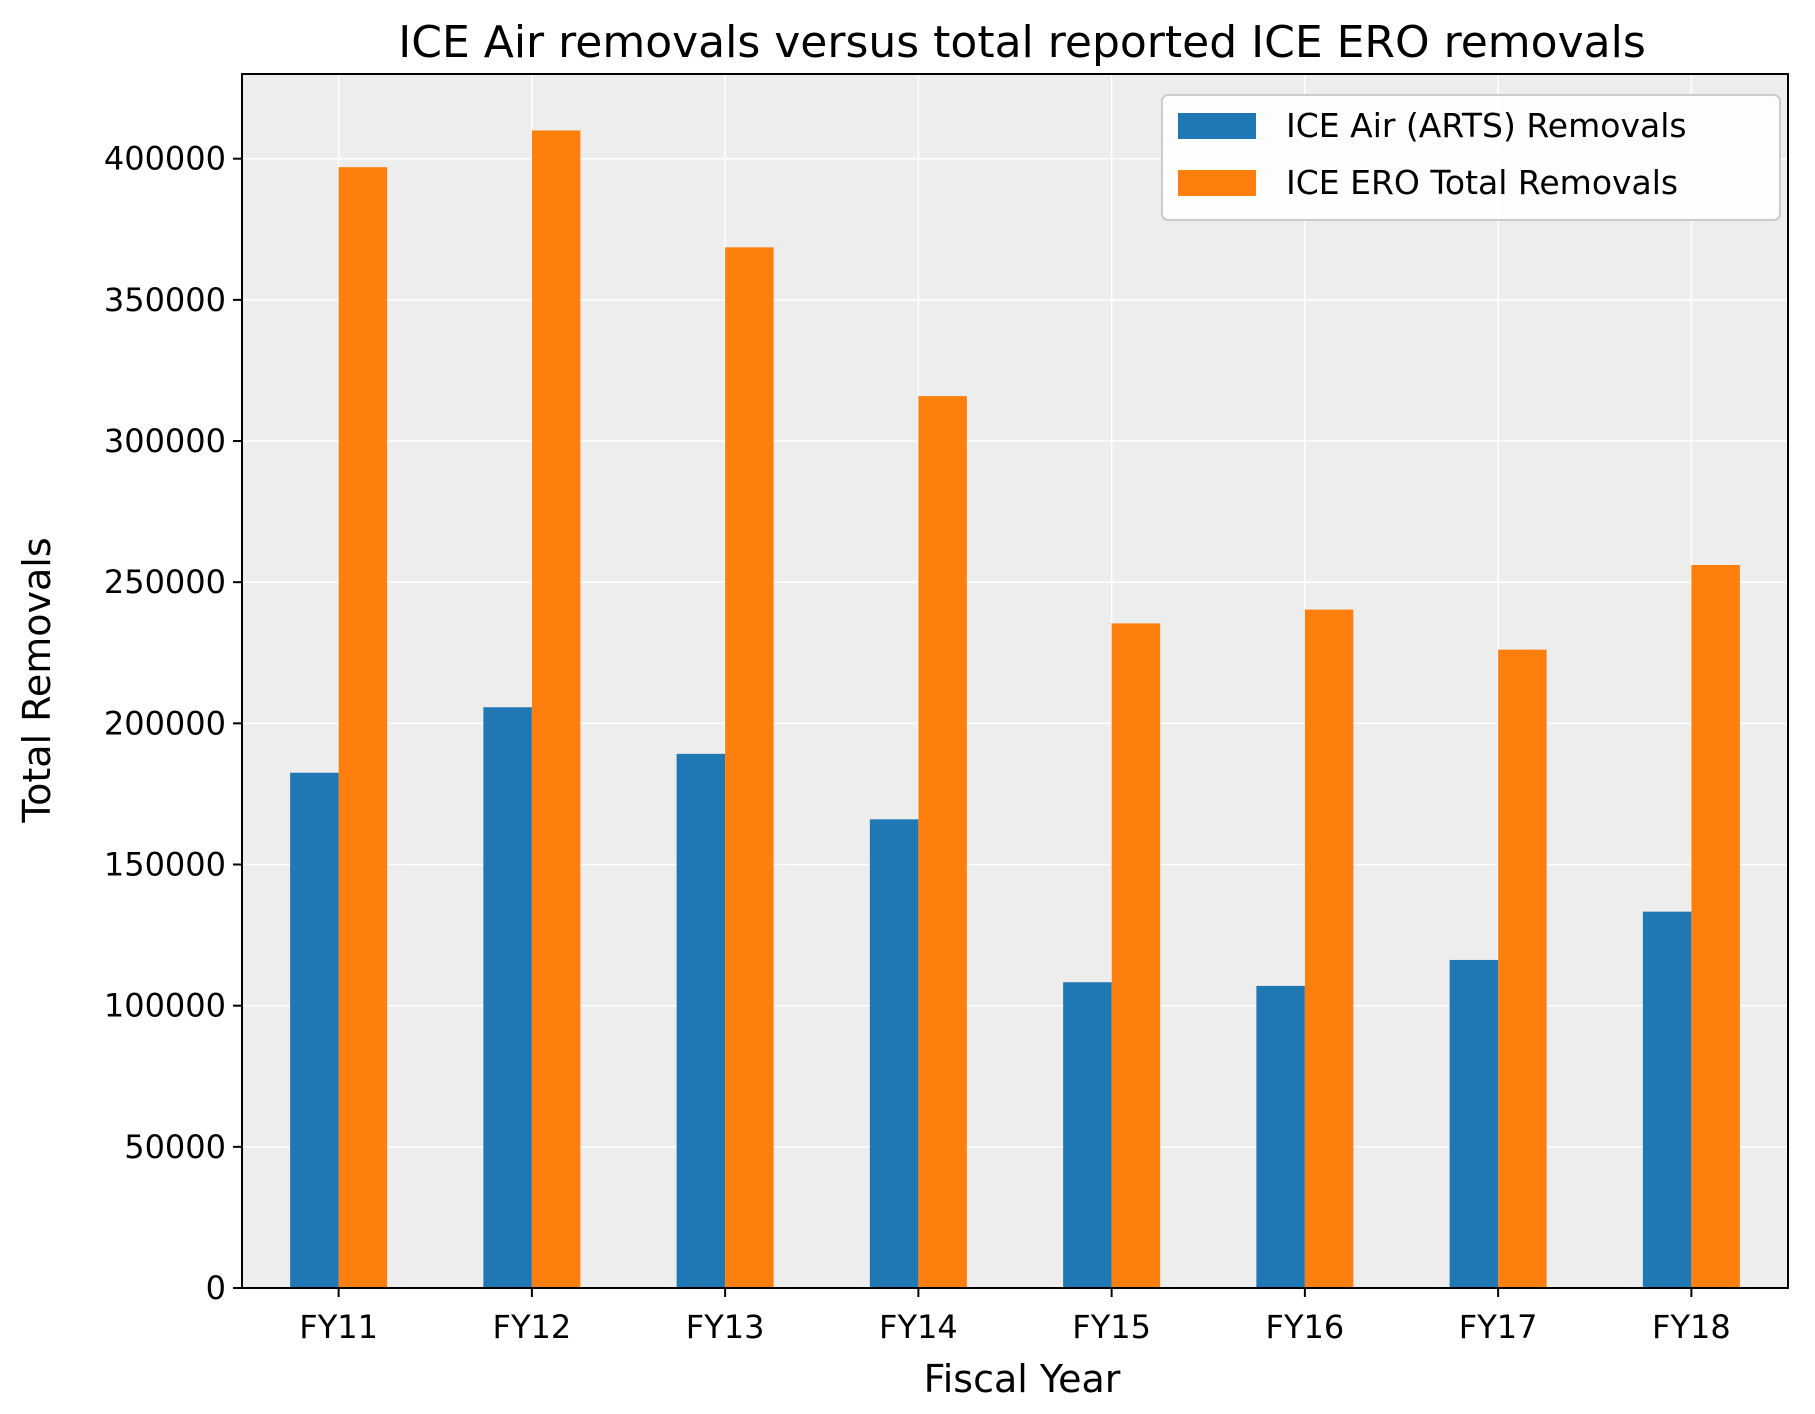 This screenshot has width=1815, height=1414. What do you see at coordinates (363, 727) in the screenshot?
I see `bar-ice-ero-fy11` at bounding box center [363, 727].